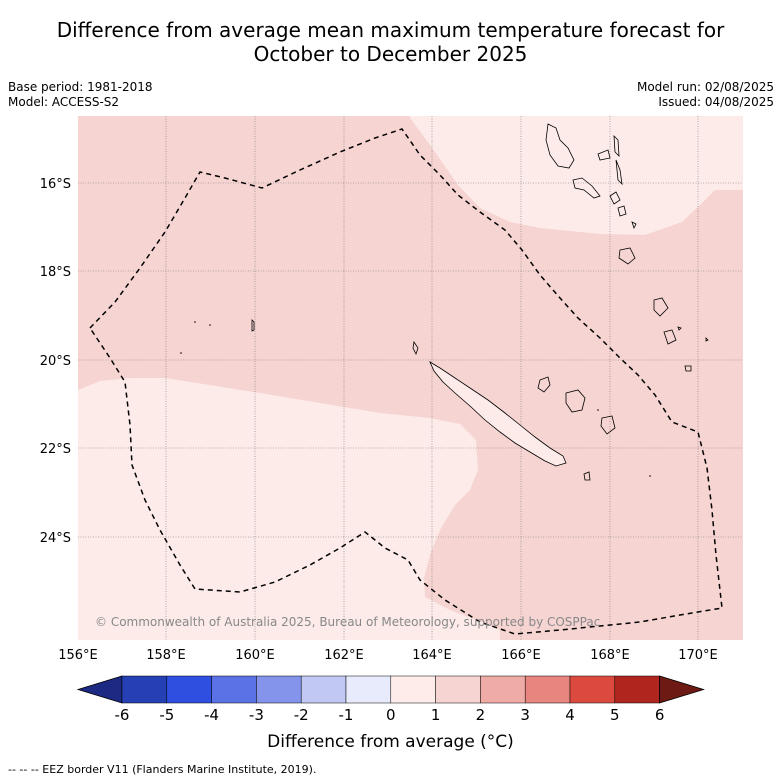  What do you see at coordinates (64, 102) in the screenshot?
I see `model-name: Model: ACCESS-S2` at bounding box center [64, 102].